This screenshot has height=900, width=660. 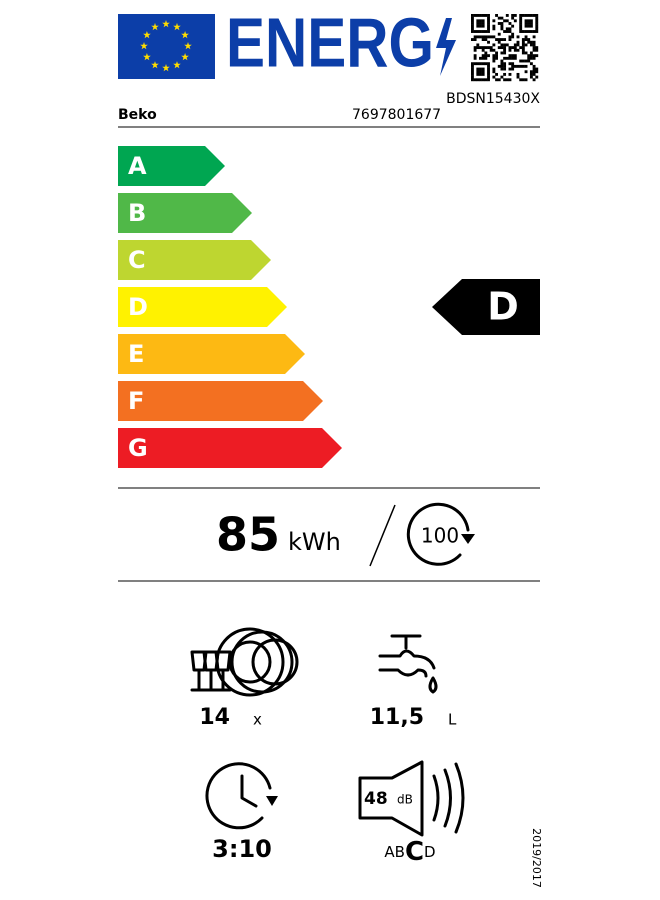 What do you see at coordinates (486, 307) in the screenshot?
I see `rating-arrow` at bounding box center [486, 307].